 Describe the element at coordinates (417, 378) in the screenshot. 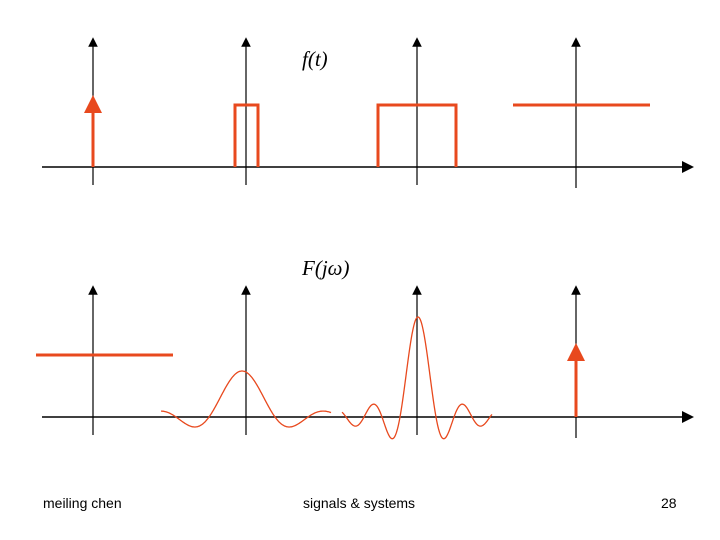

I see `freq-narrow-sinc` at that location.